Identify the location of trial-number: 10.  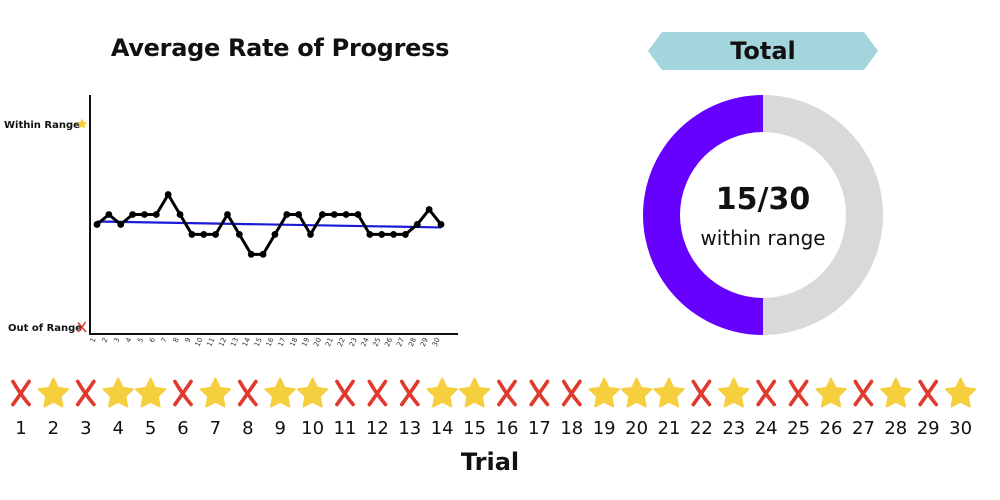
(312, 428).